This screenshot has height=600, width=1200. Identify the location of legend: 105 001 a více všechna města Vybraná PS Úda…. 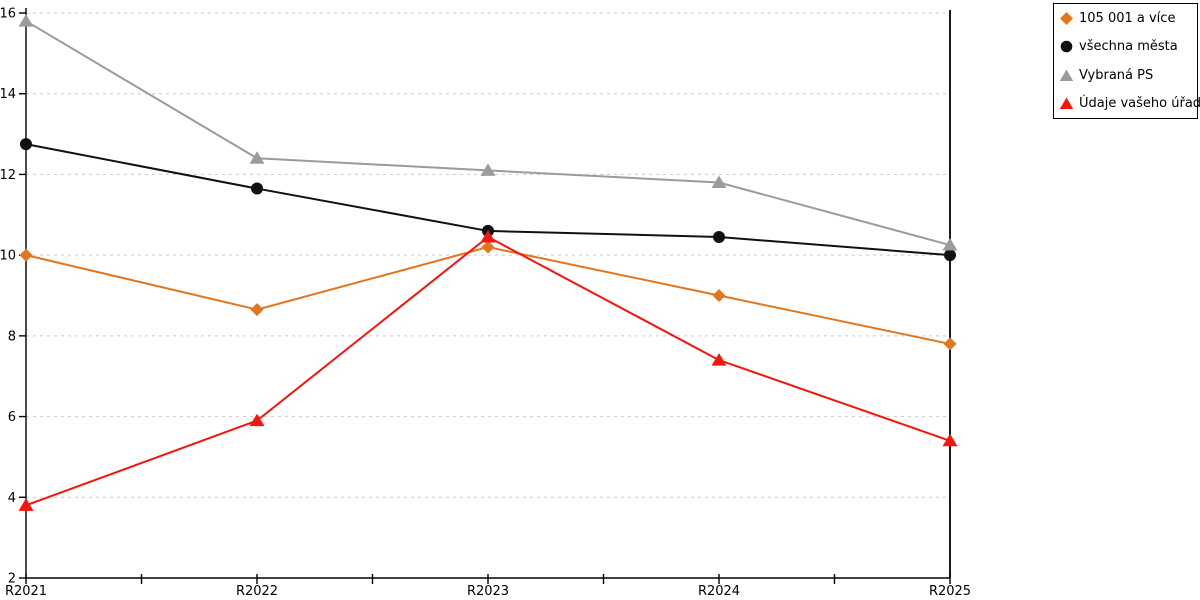
(1126, 61).